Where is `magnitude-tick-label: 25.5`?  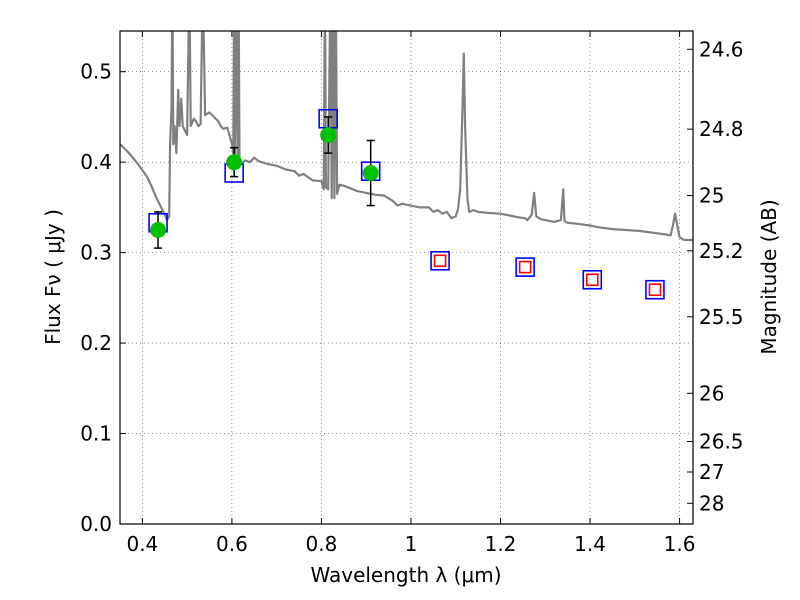 magnitude-tick-label: 25.5 is located at coordinates (721, 317).